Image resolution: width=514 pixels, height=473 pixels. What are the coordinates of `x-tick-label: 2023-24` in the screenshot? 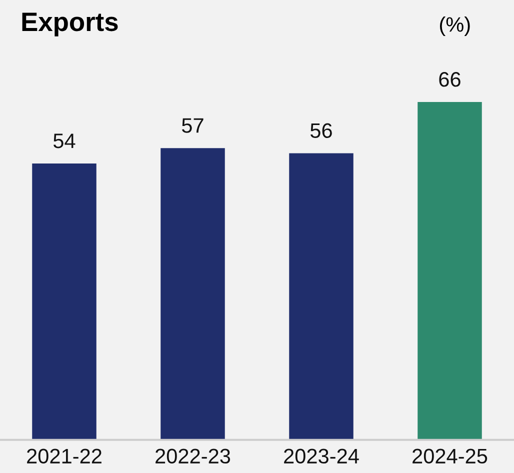 It's located at (321, 456).